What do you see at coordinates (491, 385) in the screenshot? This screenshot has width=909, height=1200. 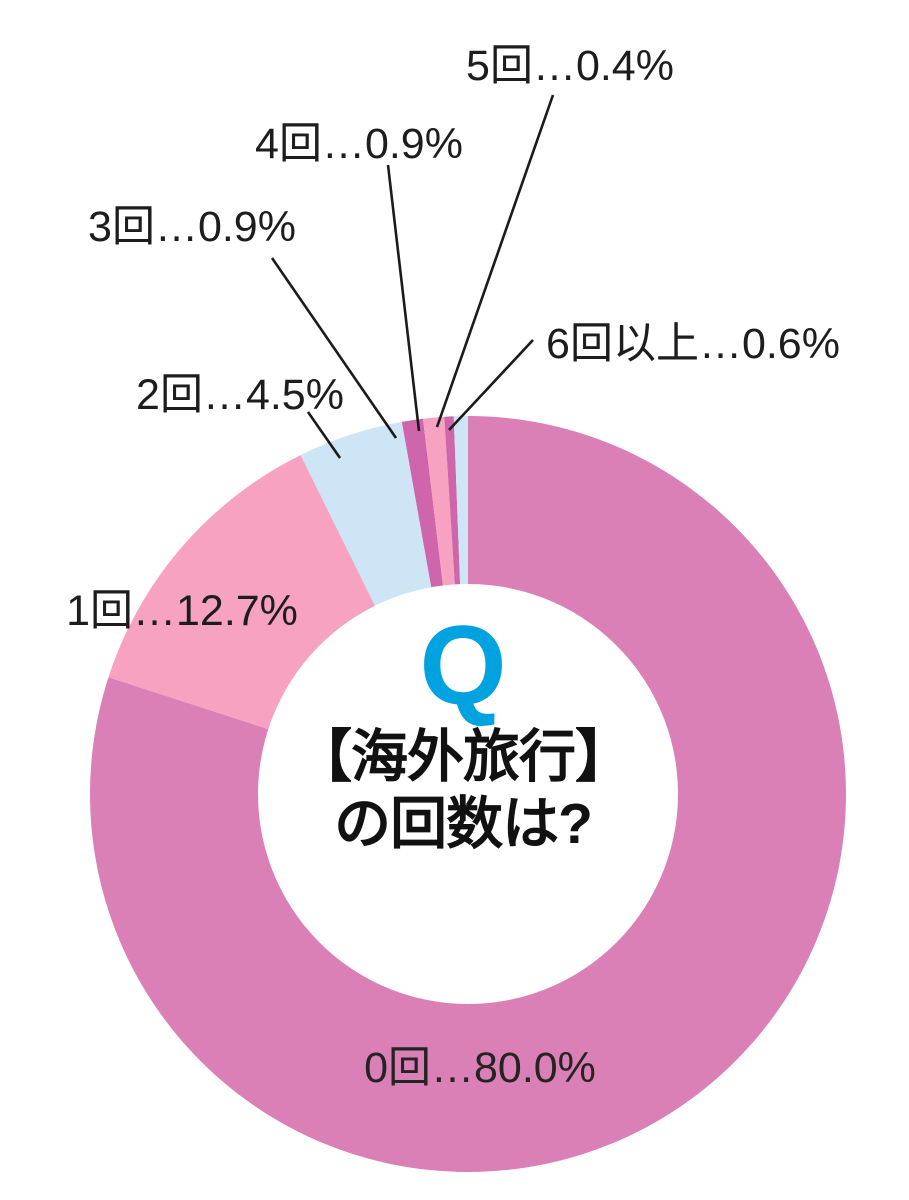 I see `leader-line-6kai-ijou` at bounding box center [491, 385].